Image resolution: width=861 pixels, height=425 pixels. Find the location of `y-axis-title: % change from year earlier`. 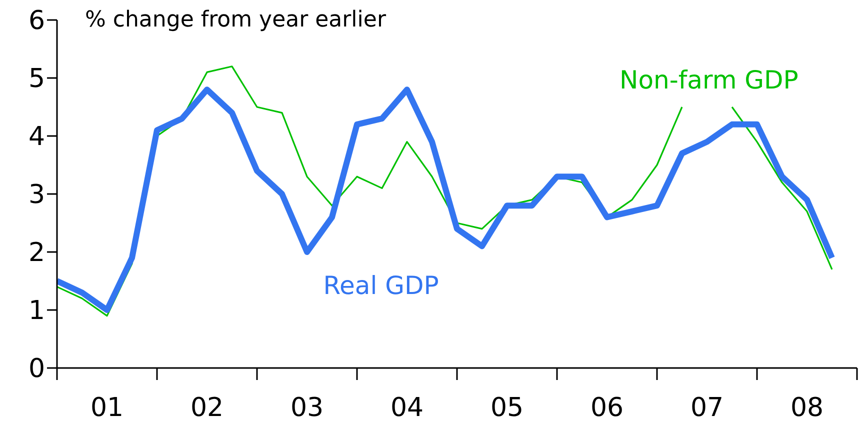

y-axis-title: % change from year earlier is located at coordinates (236, 20).